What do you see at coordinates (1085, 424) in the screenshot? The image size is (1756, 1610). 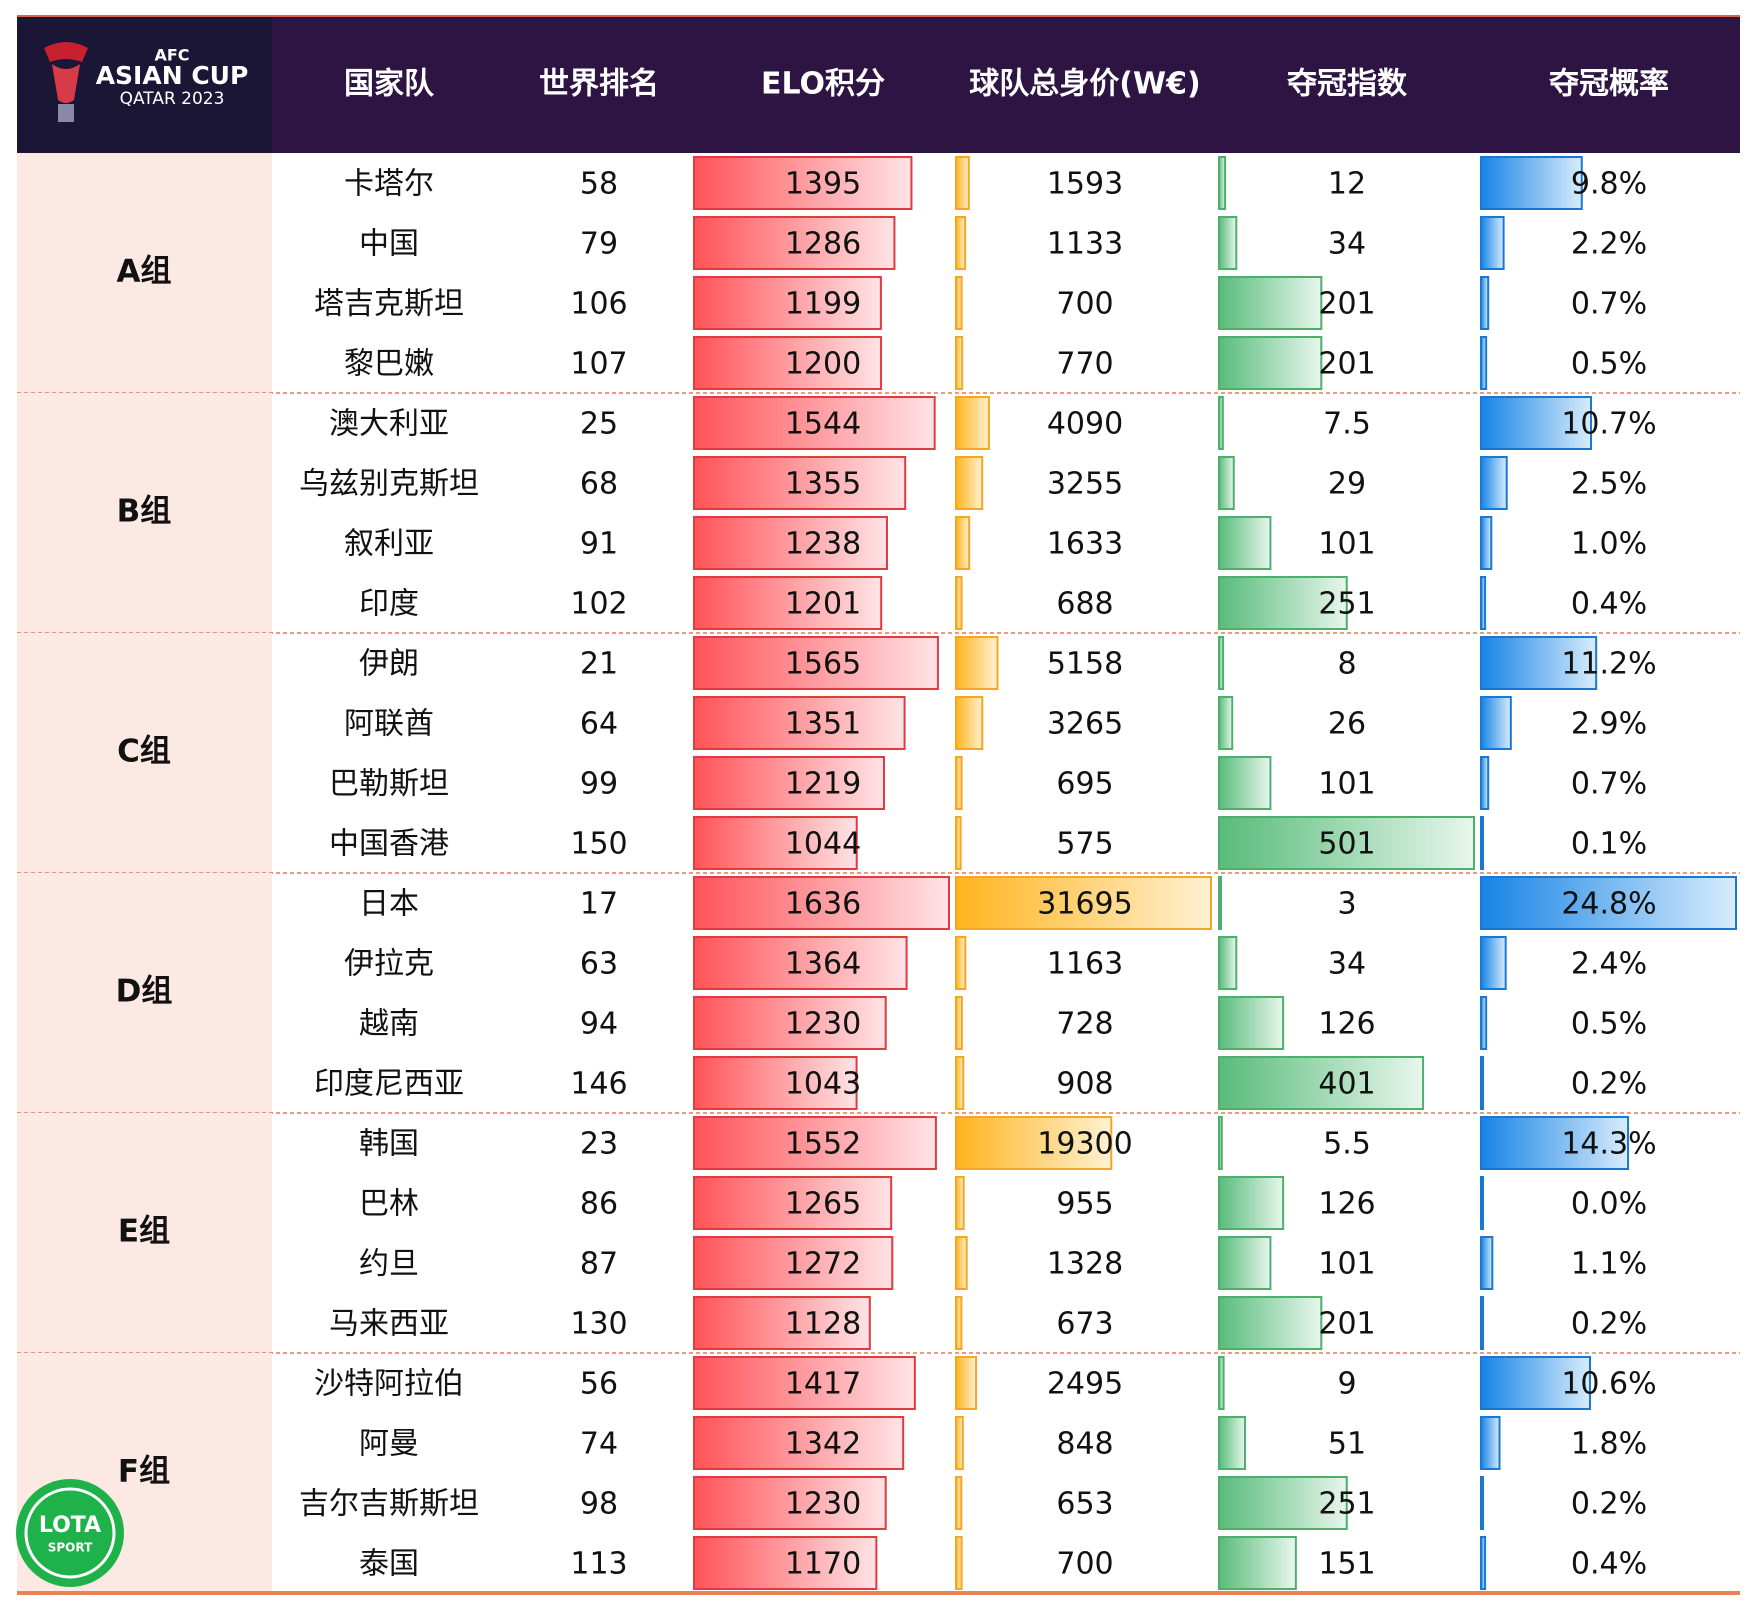 I see `cell-text: 4090` at bounding box center [1085, 424].